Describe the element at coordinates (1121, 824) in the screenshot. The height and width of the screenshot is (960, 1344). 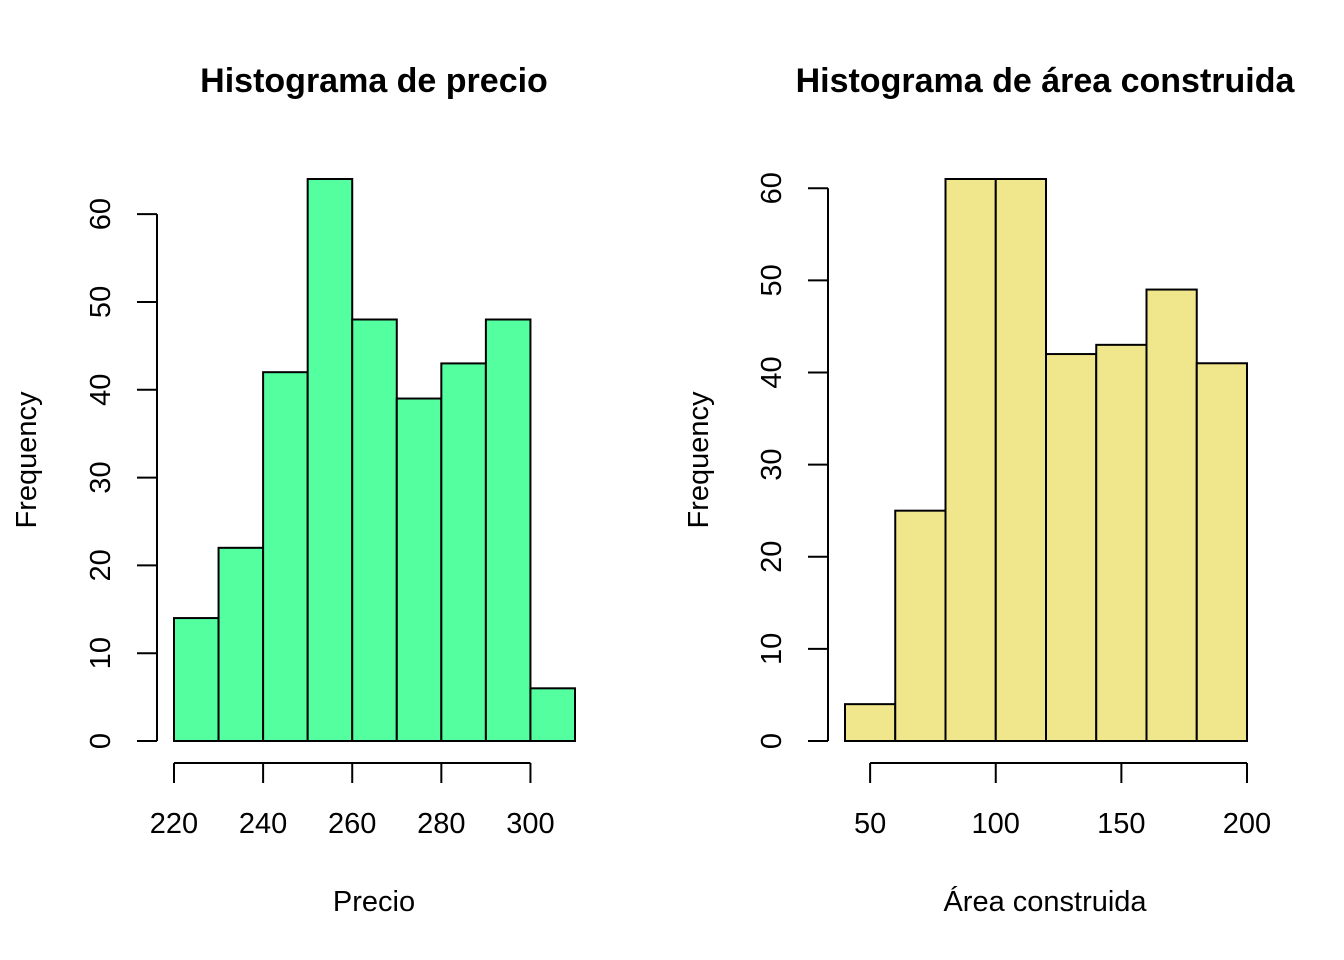
I see `x-tick-label: 150` at that location.